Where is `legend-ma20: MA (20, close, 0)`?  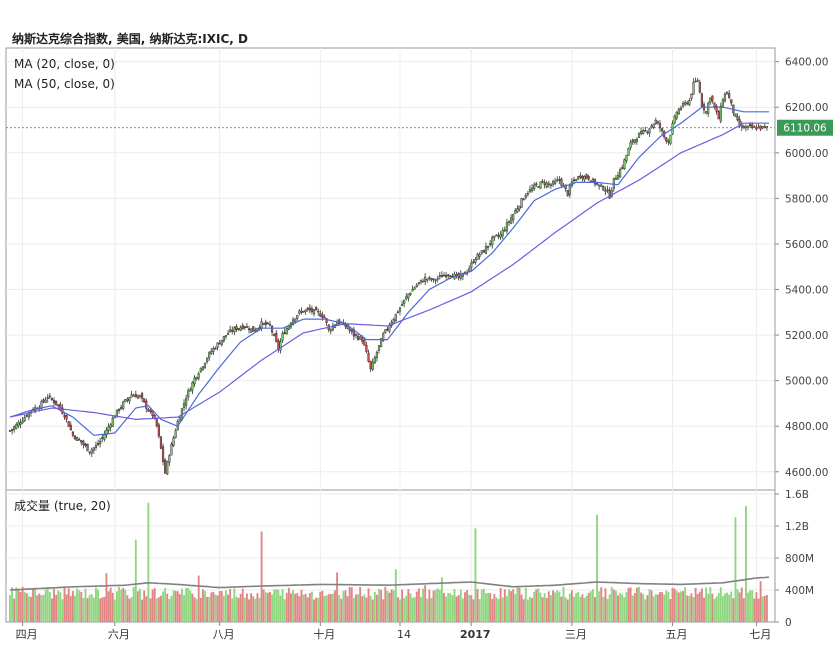
legend-ma20: MA (20, close, 0) is located at coordinates (64, 64).